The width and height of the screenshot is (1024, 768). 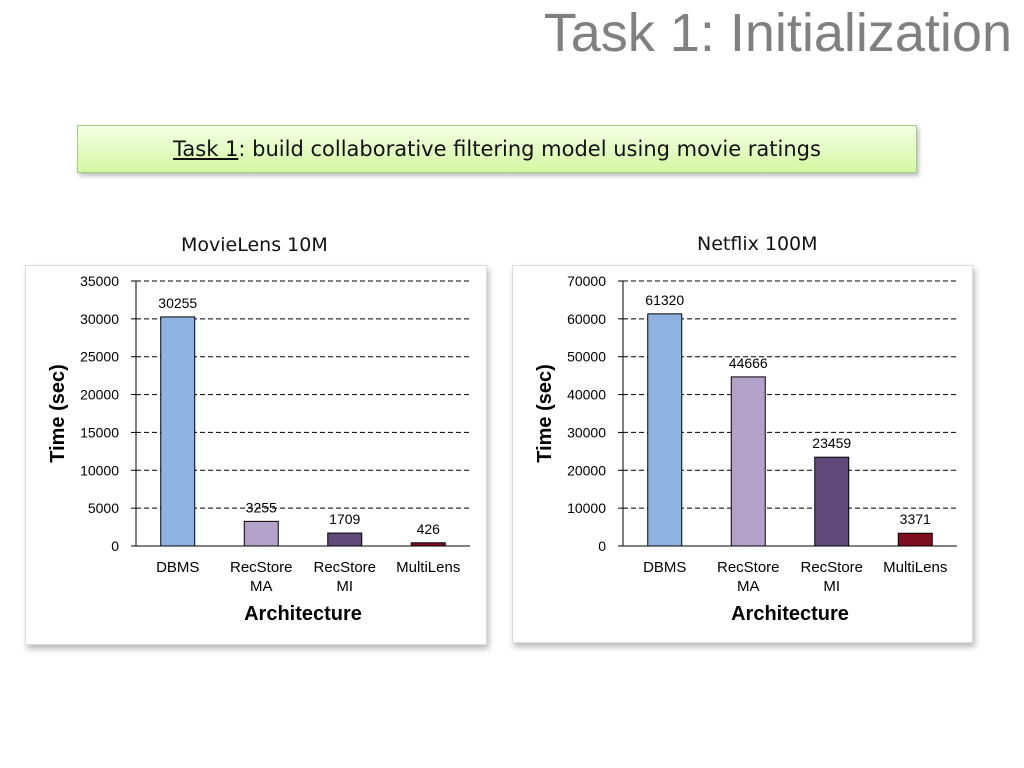 What do you see at coordinates (586, 319) in the screenshot?
I see `y-tick-label: 60000` at bounding box center [586, 319].